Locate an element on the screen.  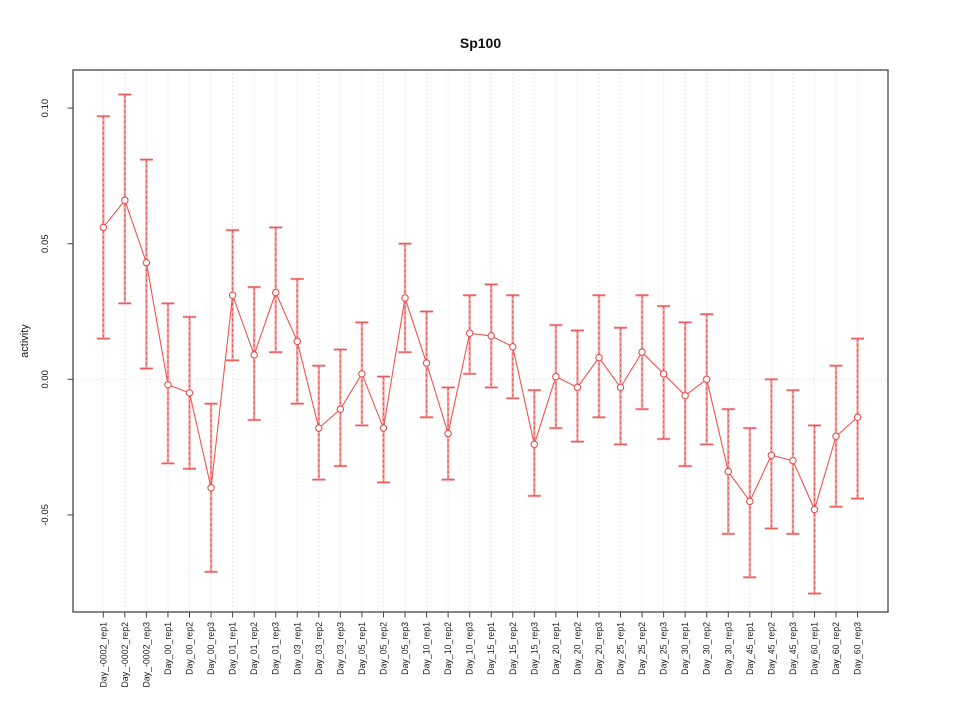
svg-text: Day_25_rep3 is located at coordinates (664, 648).